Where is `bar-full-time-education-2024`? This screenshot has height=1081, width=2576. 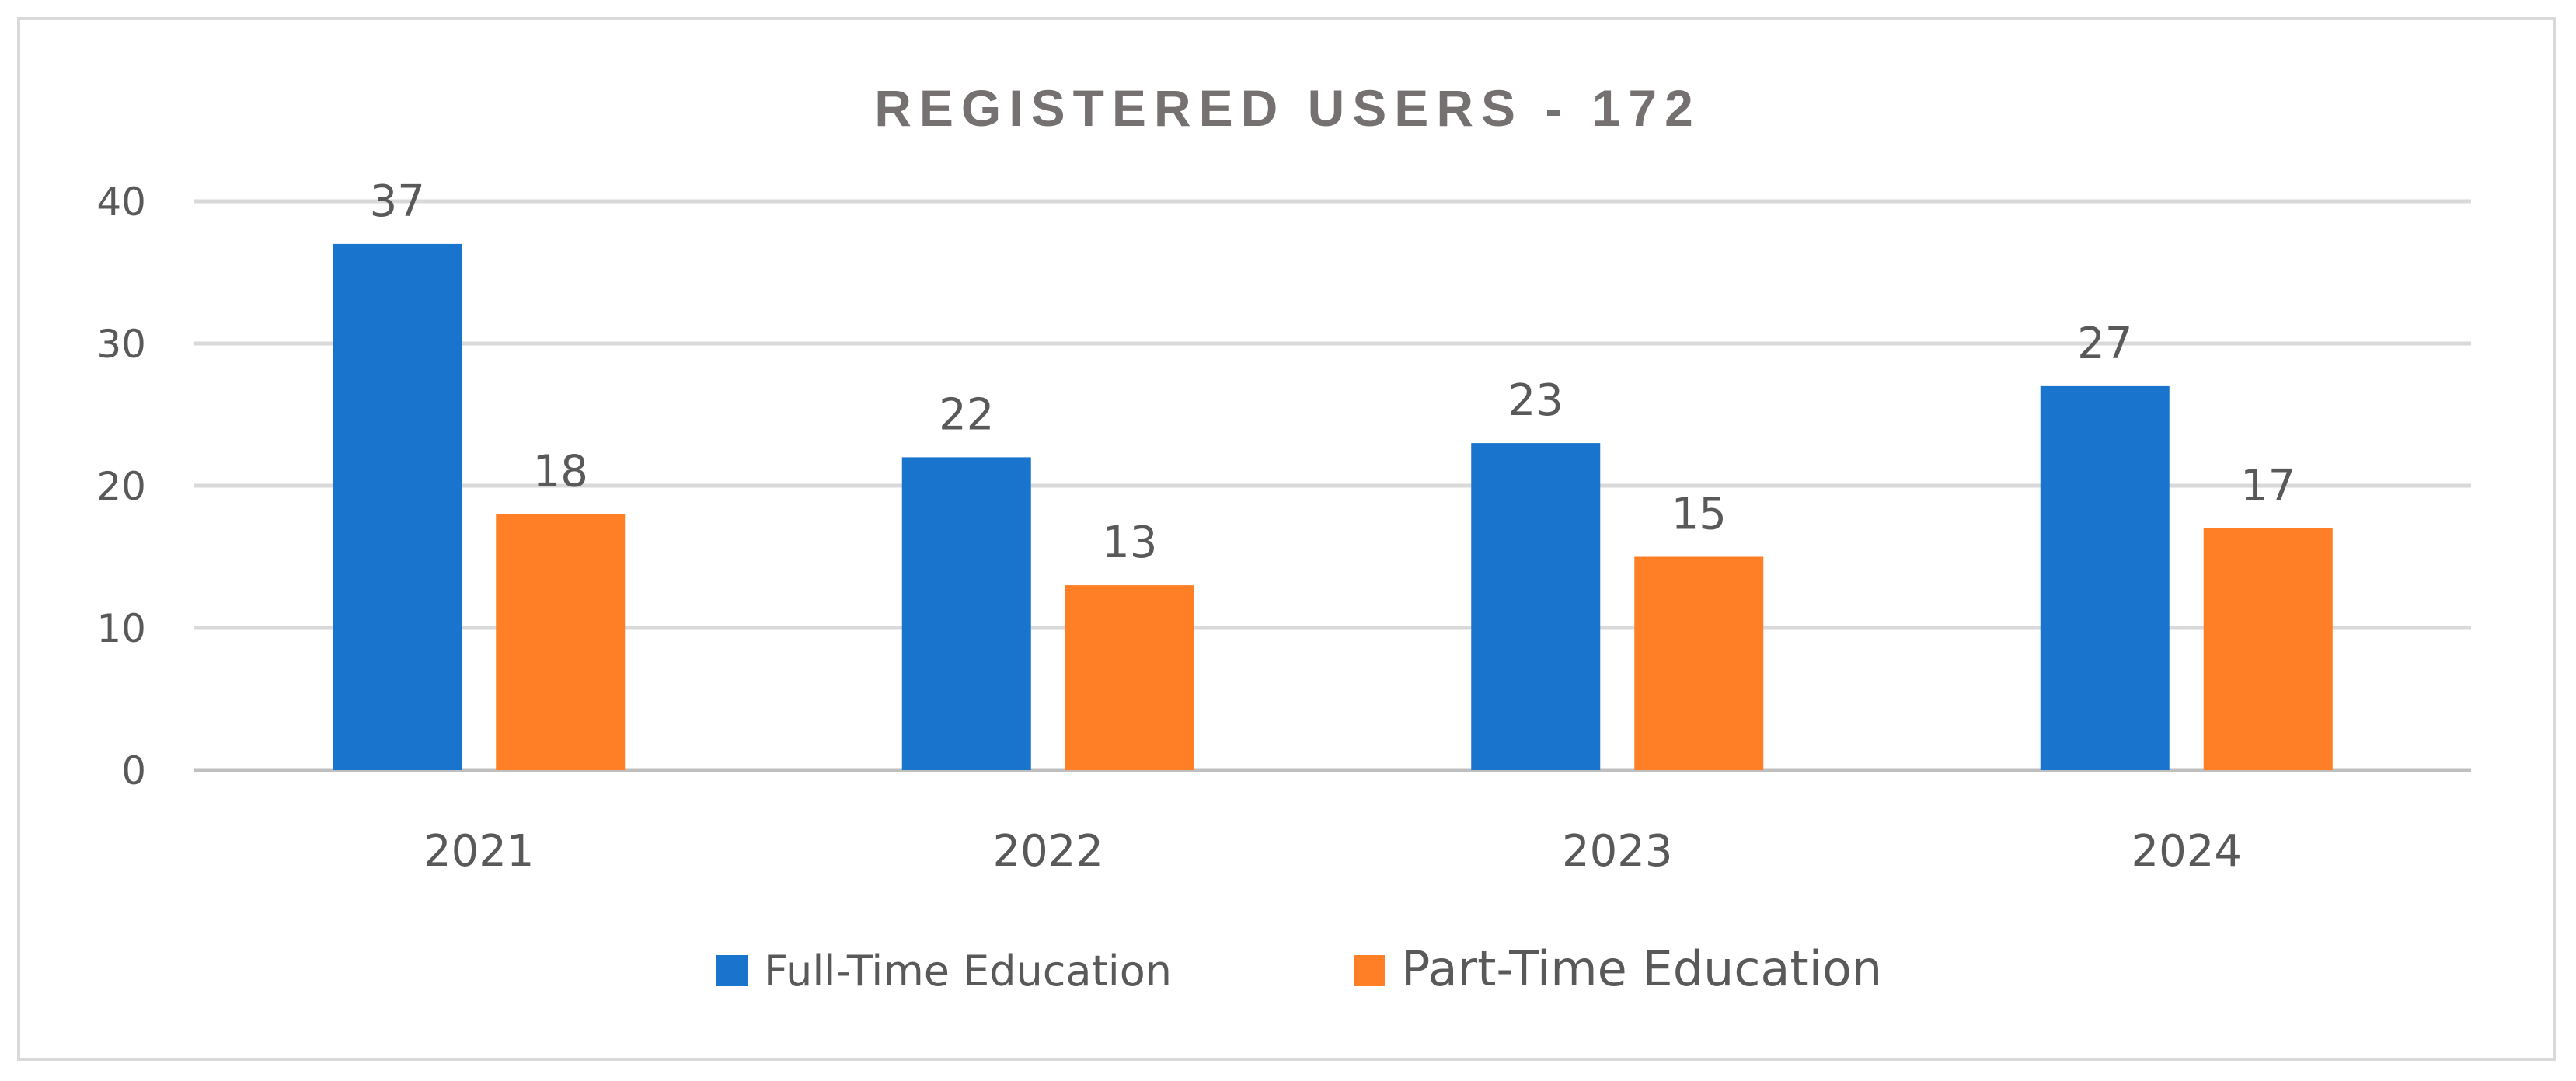
bar-full-time-education-2024 is located at coordinates (2105, 577).